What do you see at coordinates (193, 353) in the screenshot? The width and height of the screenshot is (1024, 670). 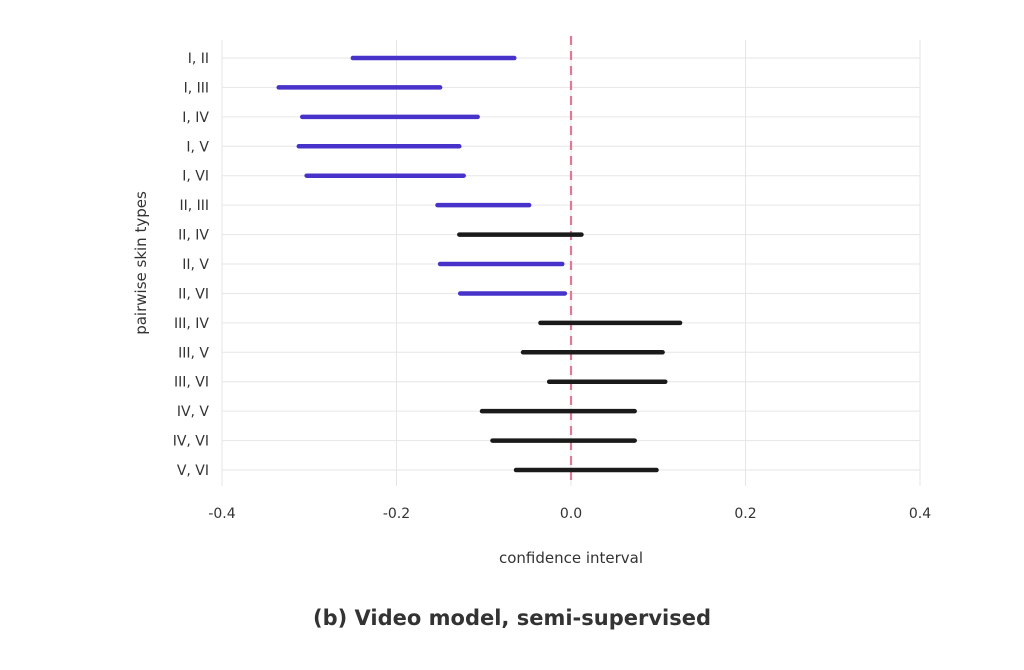 I see `y-tick-label: III, V` at bounding box center [193, 353].